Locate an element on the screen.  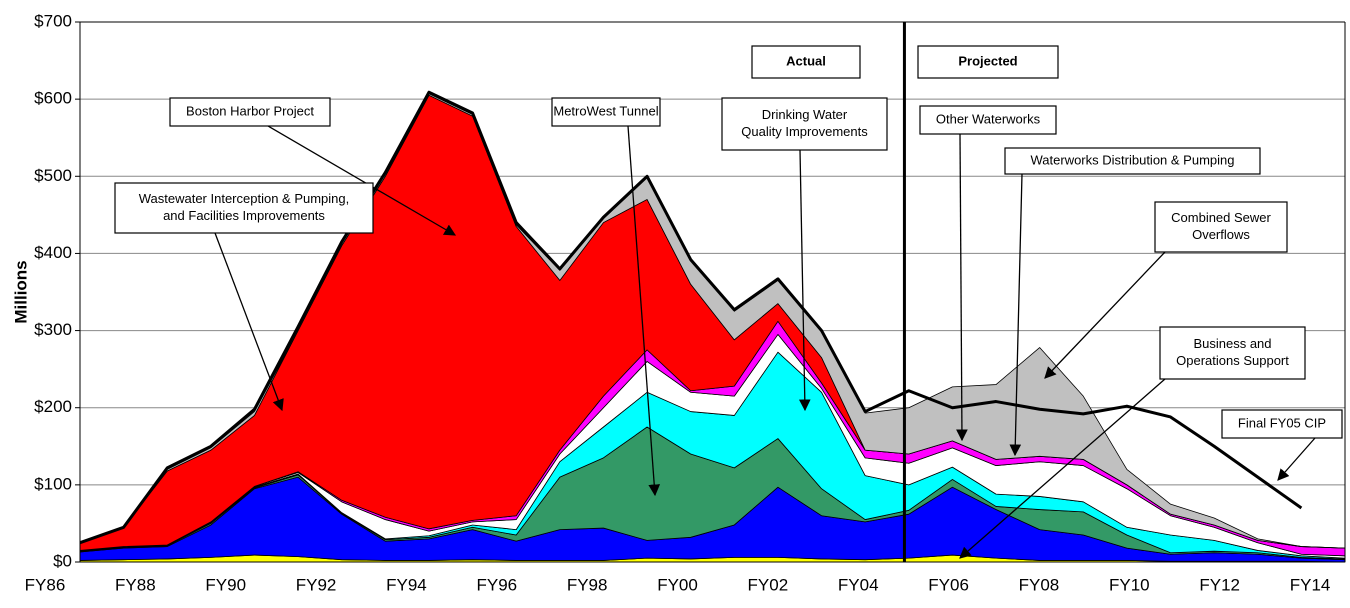
annotation-text: Business and is located at coordinates (1232, 343).